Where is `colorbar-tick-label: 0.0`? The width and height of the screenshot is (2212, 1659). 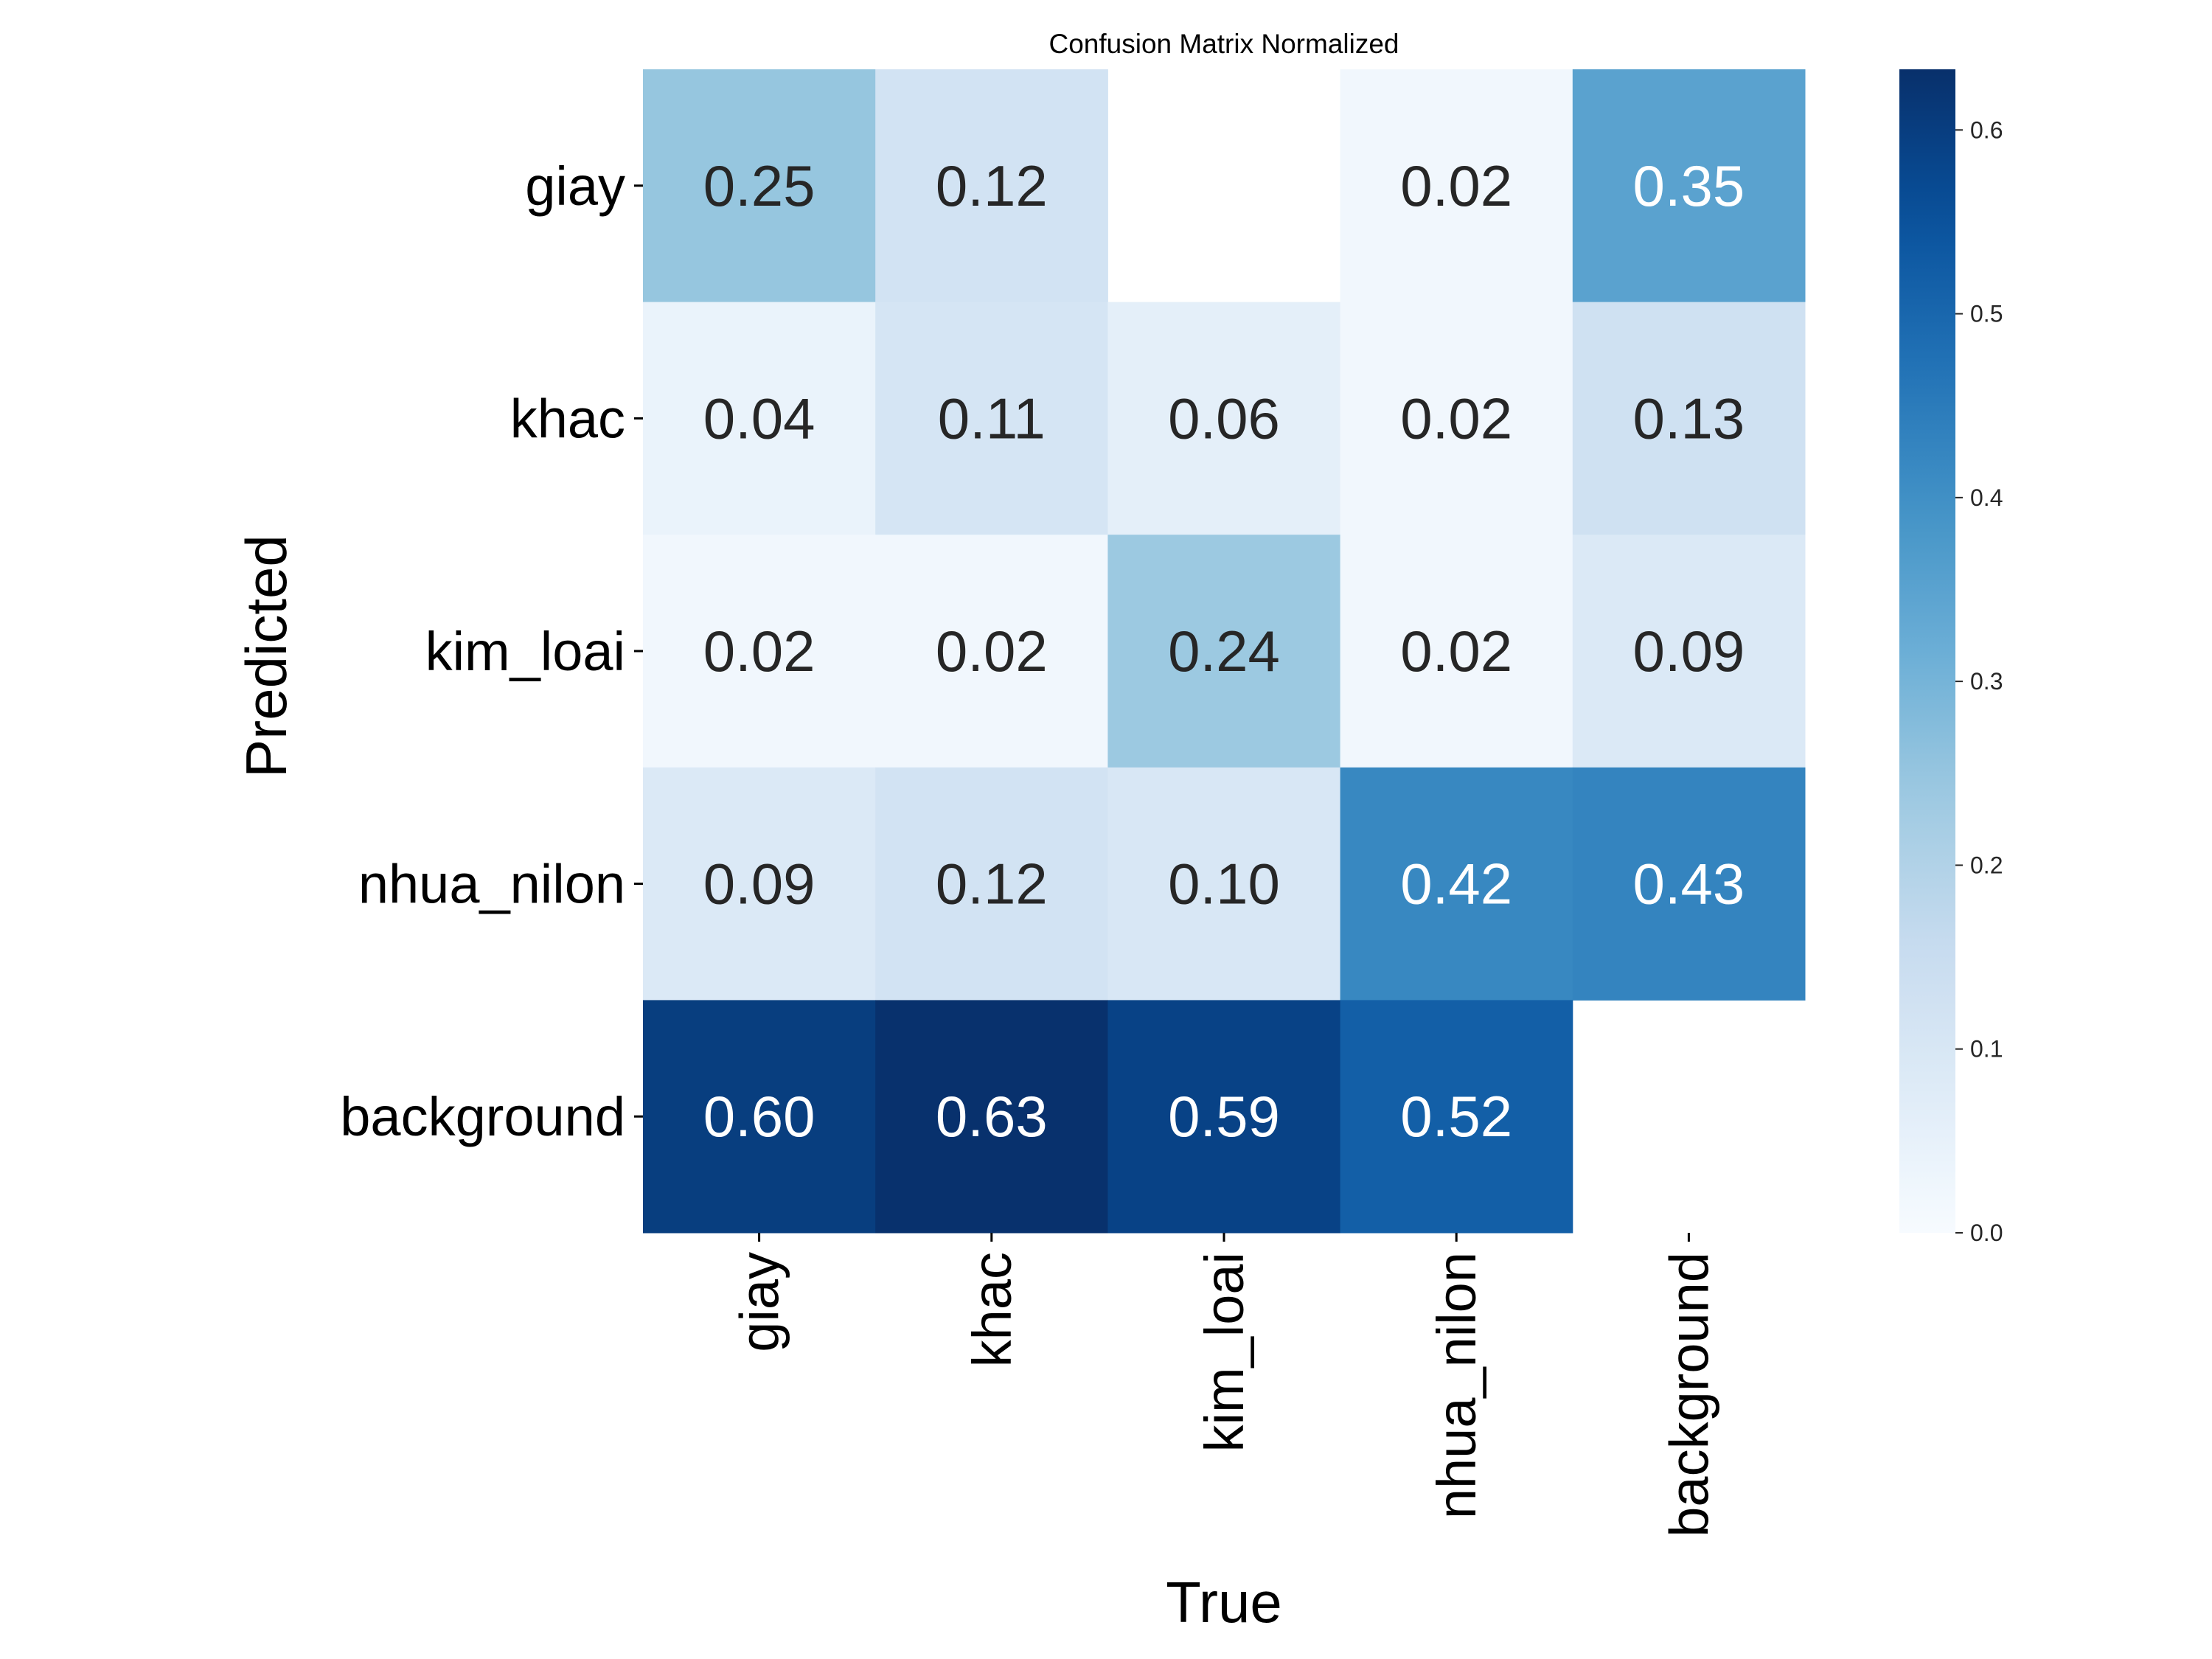 colorbar-tick-label: 0.0 is located at coordinates (1986, 1233).